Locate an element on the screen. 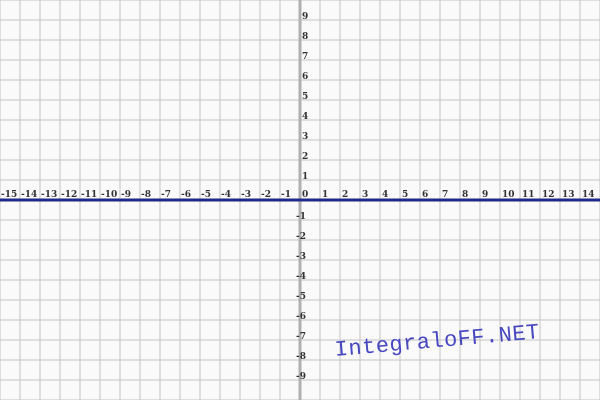 The image size is (600, 400). x-tick-label: 10 is located at coordinates (508, 195).